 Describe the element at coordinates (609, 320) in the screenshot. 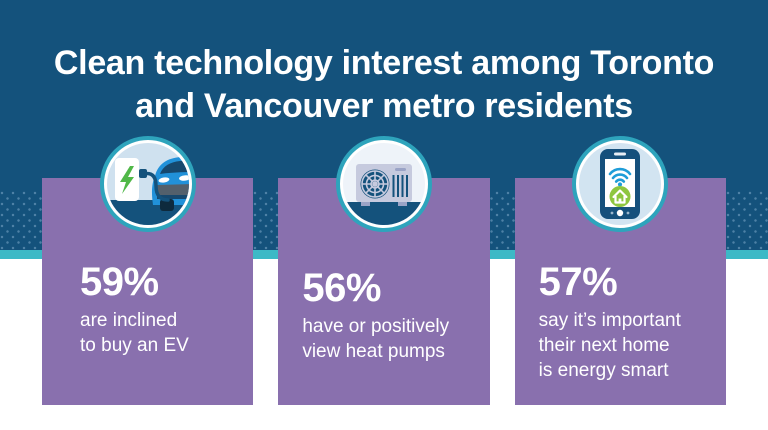

I see `stat-description-line: say it’s important` at that location.